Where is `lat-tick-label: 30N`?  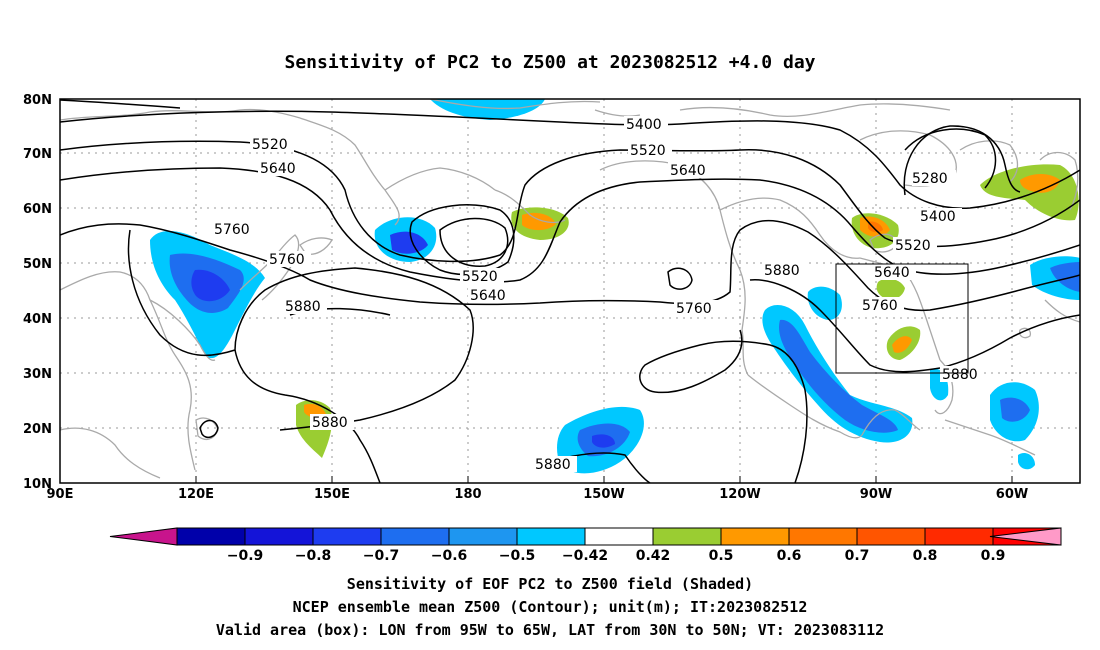
lat-tick-label: 30N is located at coordinates (37, 374).